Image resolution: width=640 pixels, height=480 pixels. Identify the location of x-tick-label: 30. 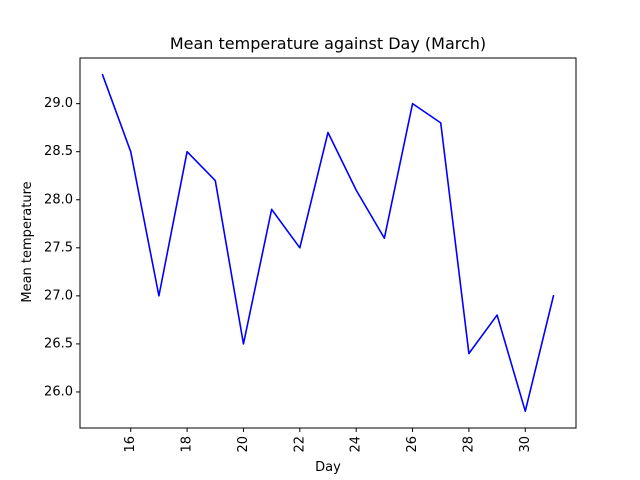
(525, 444).